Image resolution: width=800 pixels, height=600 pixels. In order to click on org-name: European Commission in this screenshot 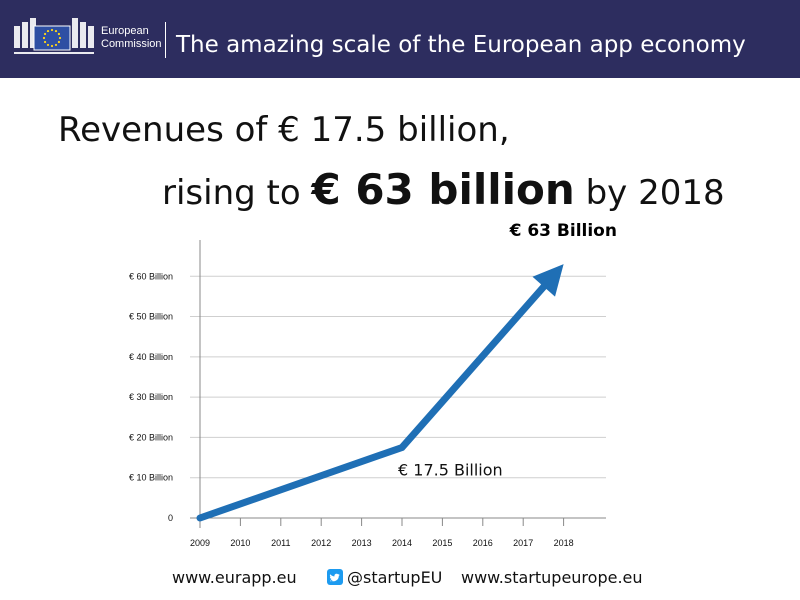, I will do `click(131, 38)`.